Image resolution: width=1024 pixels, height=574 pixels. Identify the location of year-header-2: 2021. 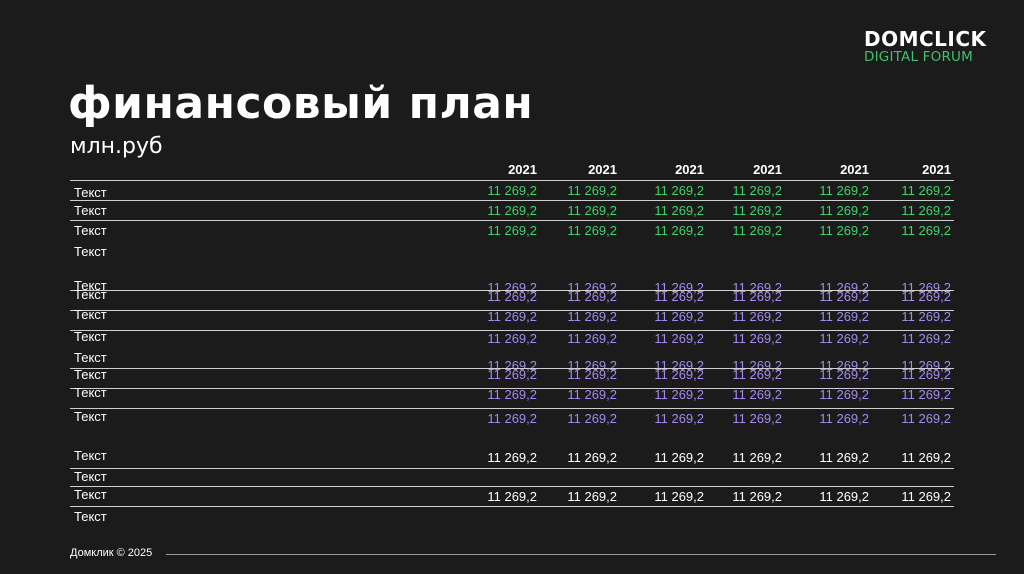
(602, 169).